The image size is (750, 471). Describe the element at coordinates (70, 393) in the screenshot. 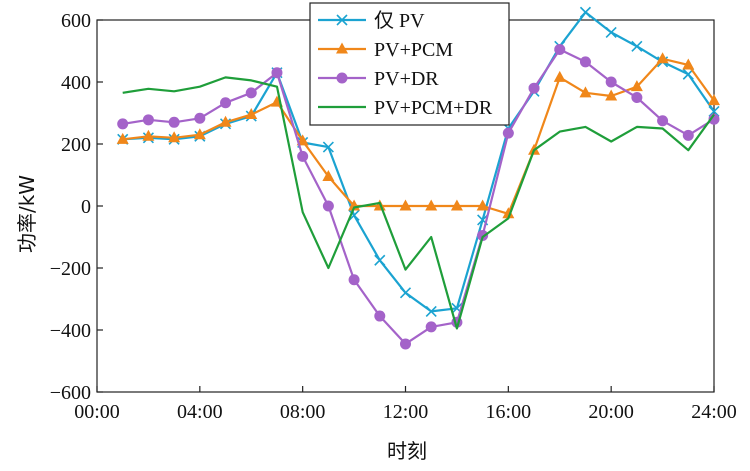

I see `y-tick-label: −600` at that location.